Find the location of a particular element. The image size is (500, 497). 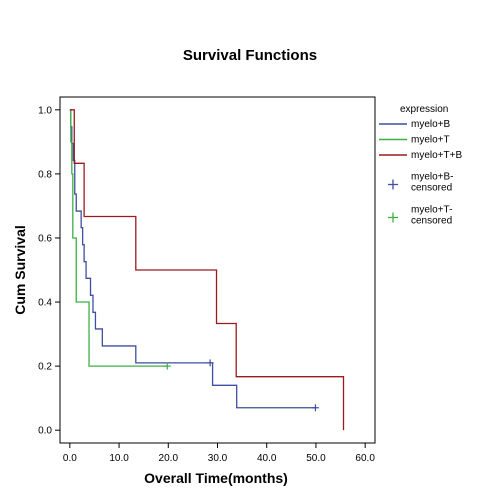

x-tick-label: 20.0 is located at coordinates (169, 458).